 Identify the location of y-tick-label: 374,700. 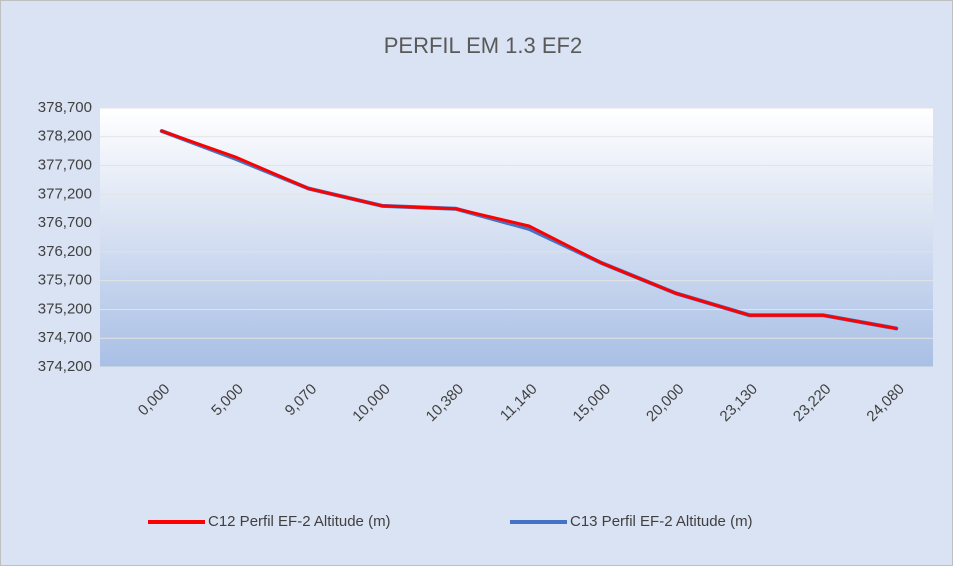
(65, 337).